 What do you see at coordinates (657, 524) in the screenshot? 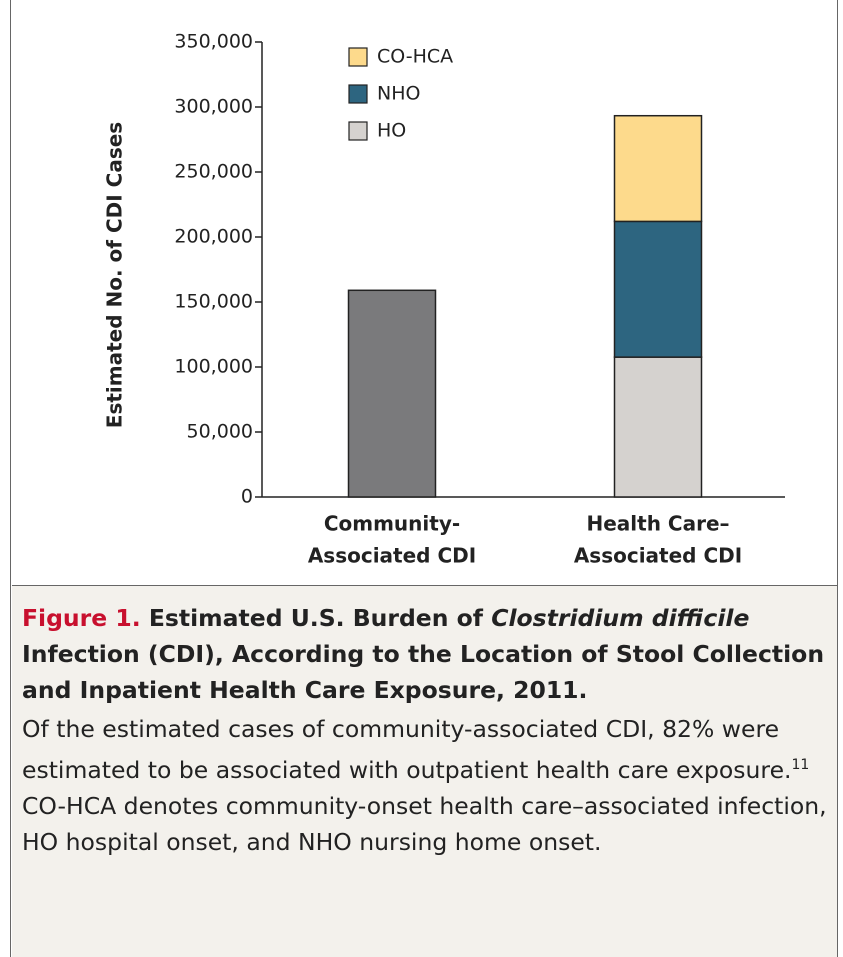
I see `x-tick-label: Health Care–` at bounding box center [657, 524].